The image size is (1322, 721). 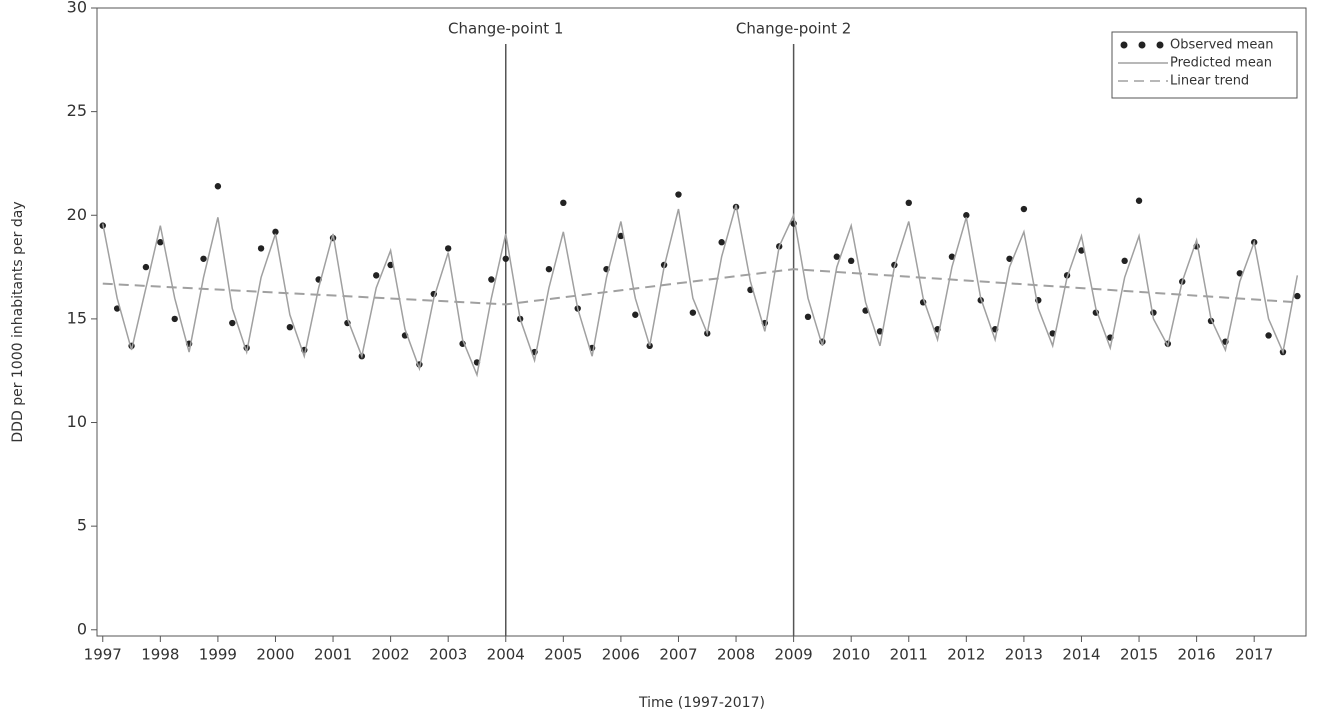 What do you see at coordinates (391, 655) in the screenshot?
I see `x-tick-label: 2002` at bounding box center [391, 655].